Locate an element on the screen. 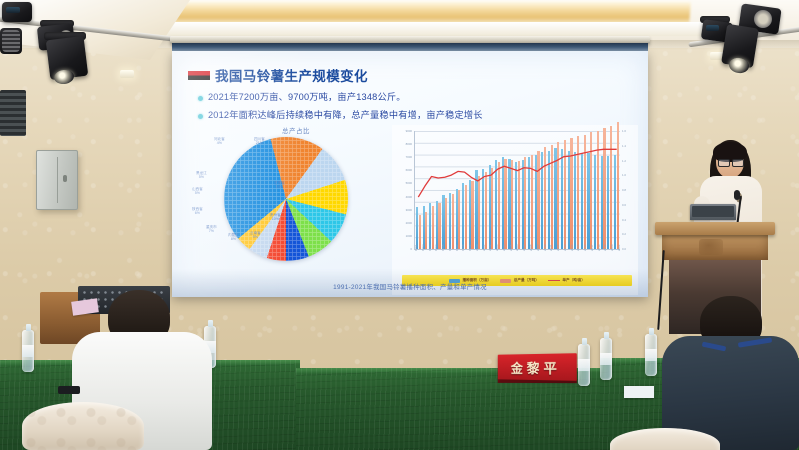 The width and height of the screenshot is (799, 450). stage-light-led-array is located at coordinates (763, 19).